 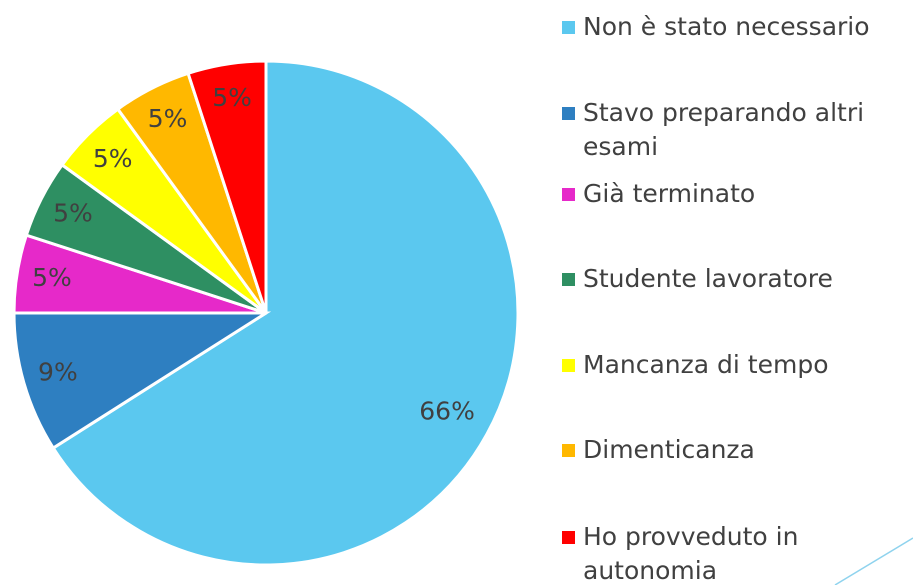 I want to click on legend-label: Non è stato necessario, so click(x=726, y=26).